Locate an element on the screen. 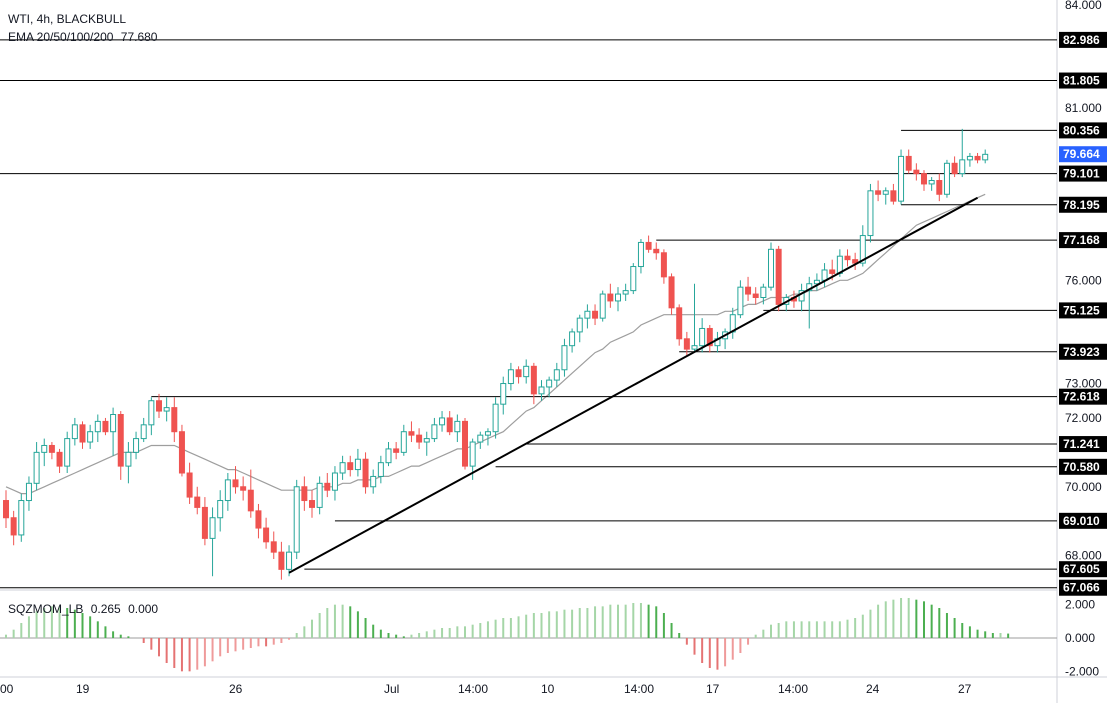  level-tag-72.618: 72.618 is located at coordinates (1081, 397).